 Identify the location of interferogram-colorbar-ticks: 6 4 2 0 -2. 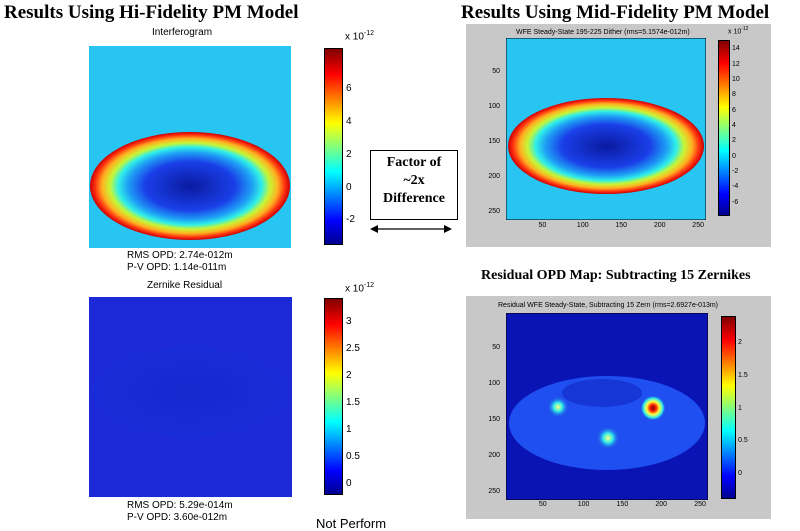
(361, 146).